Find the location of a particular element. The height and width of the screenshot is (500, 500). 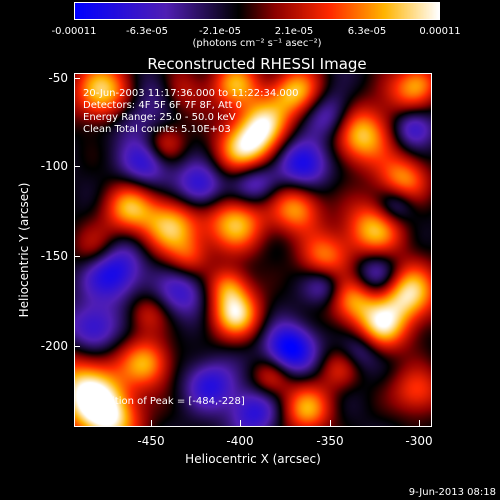

colorbar-unit-label: (photons cm⁻² s⁻¹ asec⁻²) is located at coordinates (257, 43).